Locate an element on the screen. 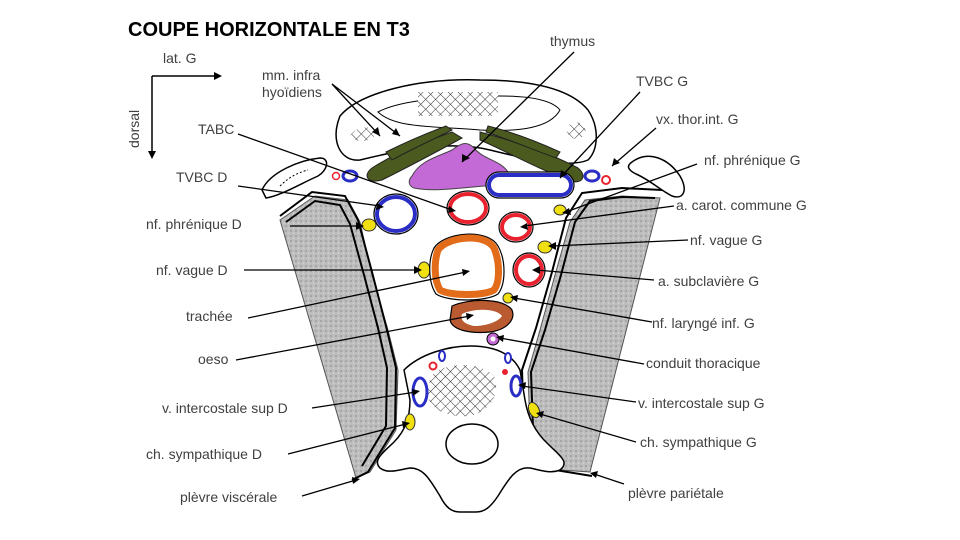 The height and width of the screenshot is (540, 960). label-tabc: TABC is located at coordinates (216, 129).